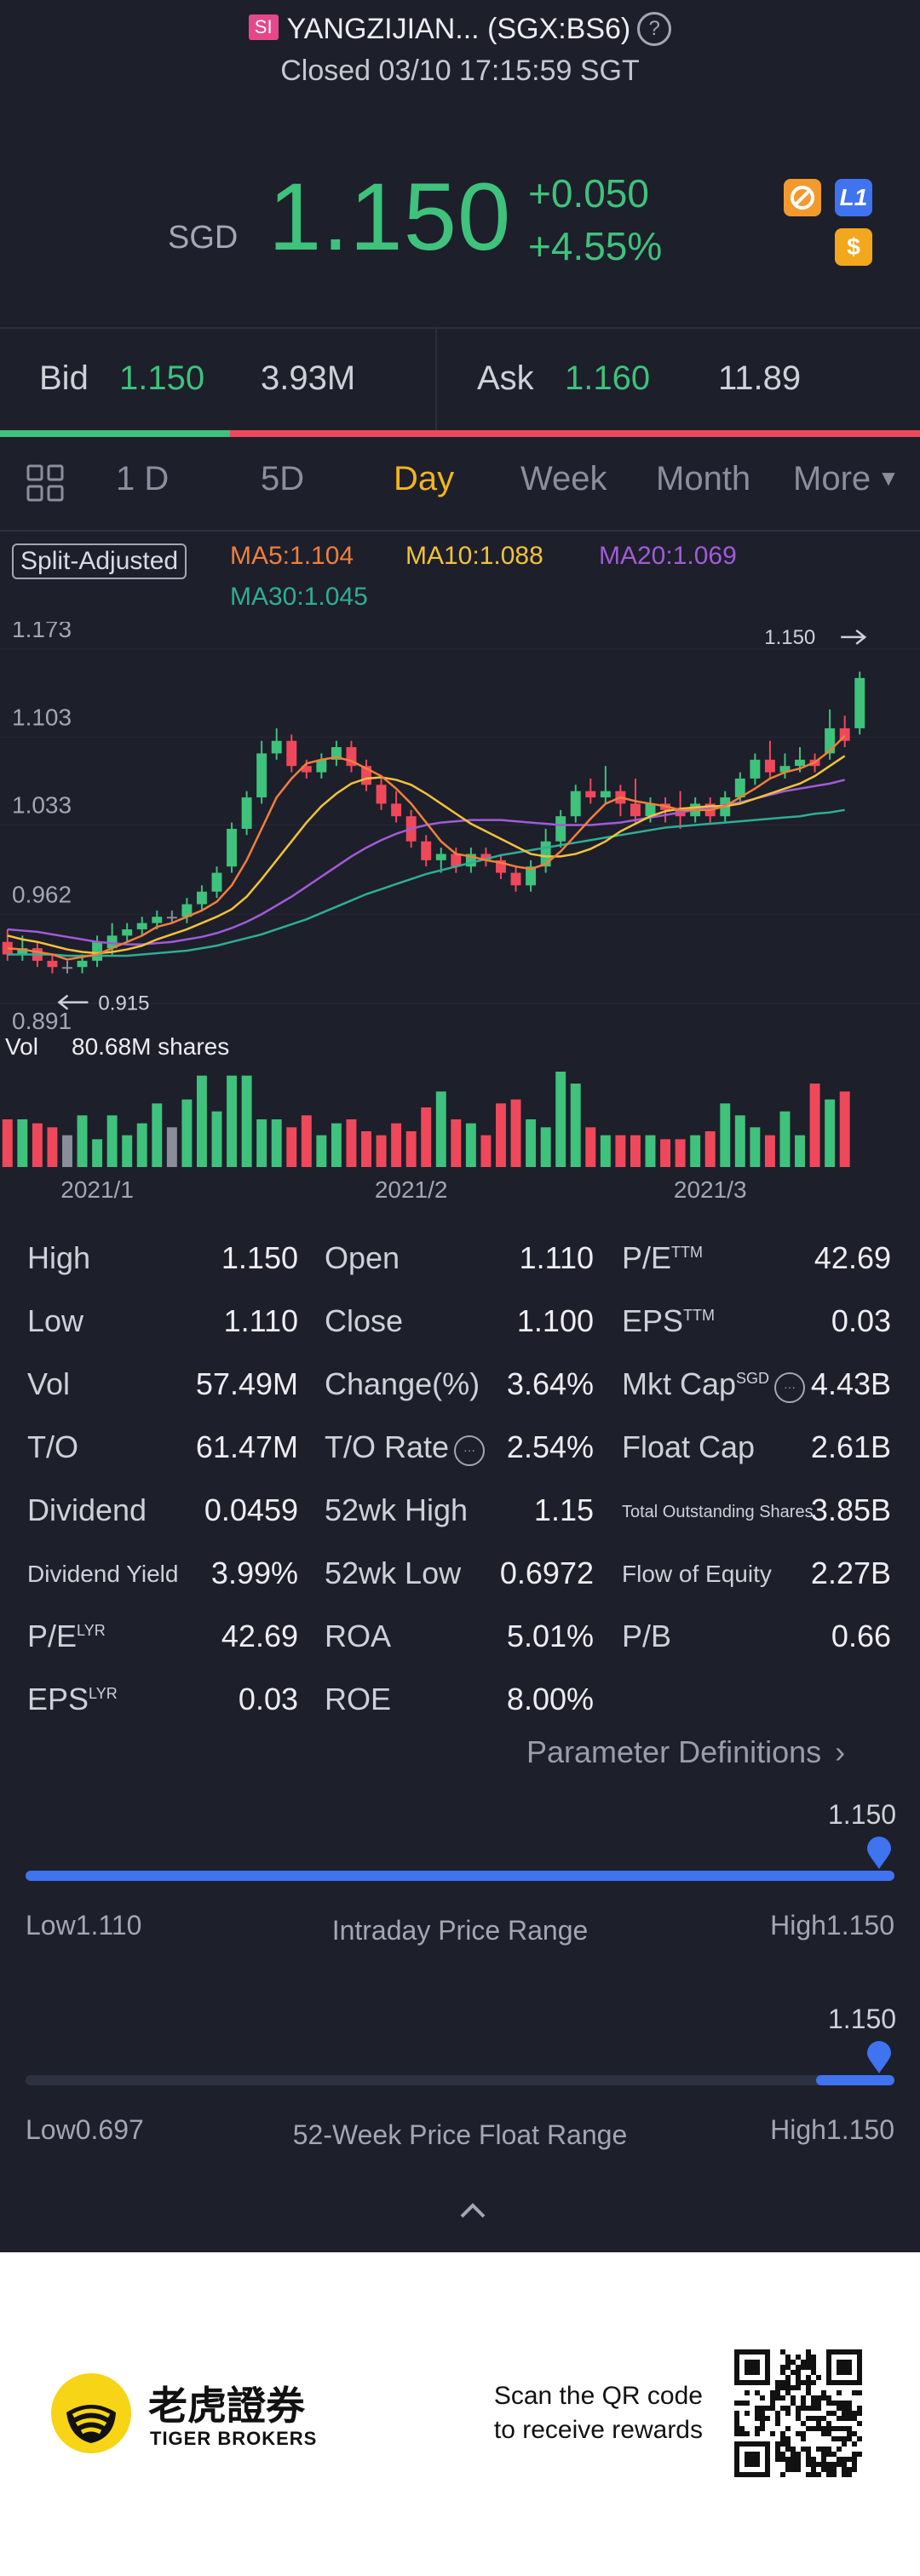 The image size is (920, 2576). What do you see at coordinates (42, 632) in the screenshot?
I see `y-tick-label: 1.173` at bounding box center [42, 632].